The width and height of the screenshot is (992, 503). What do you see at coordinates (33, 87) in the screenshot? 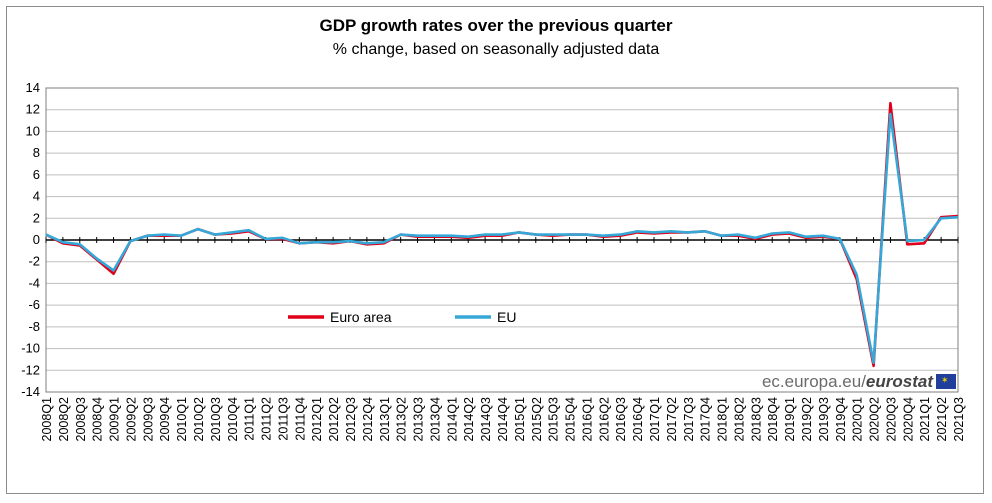
I see `y-tick-label: 14` at bounding box center [33, 87].